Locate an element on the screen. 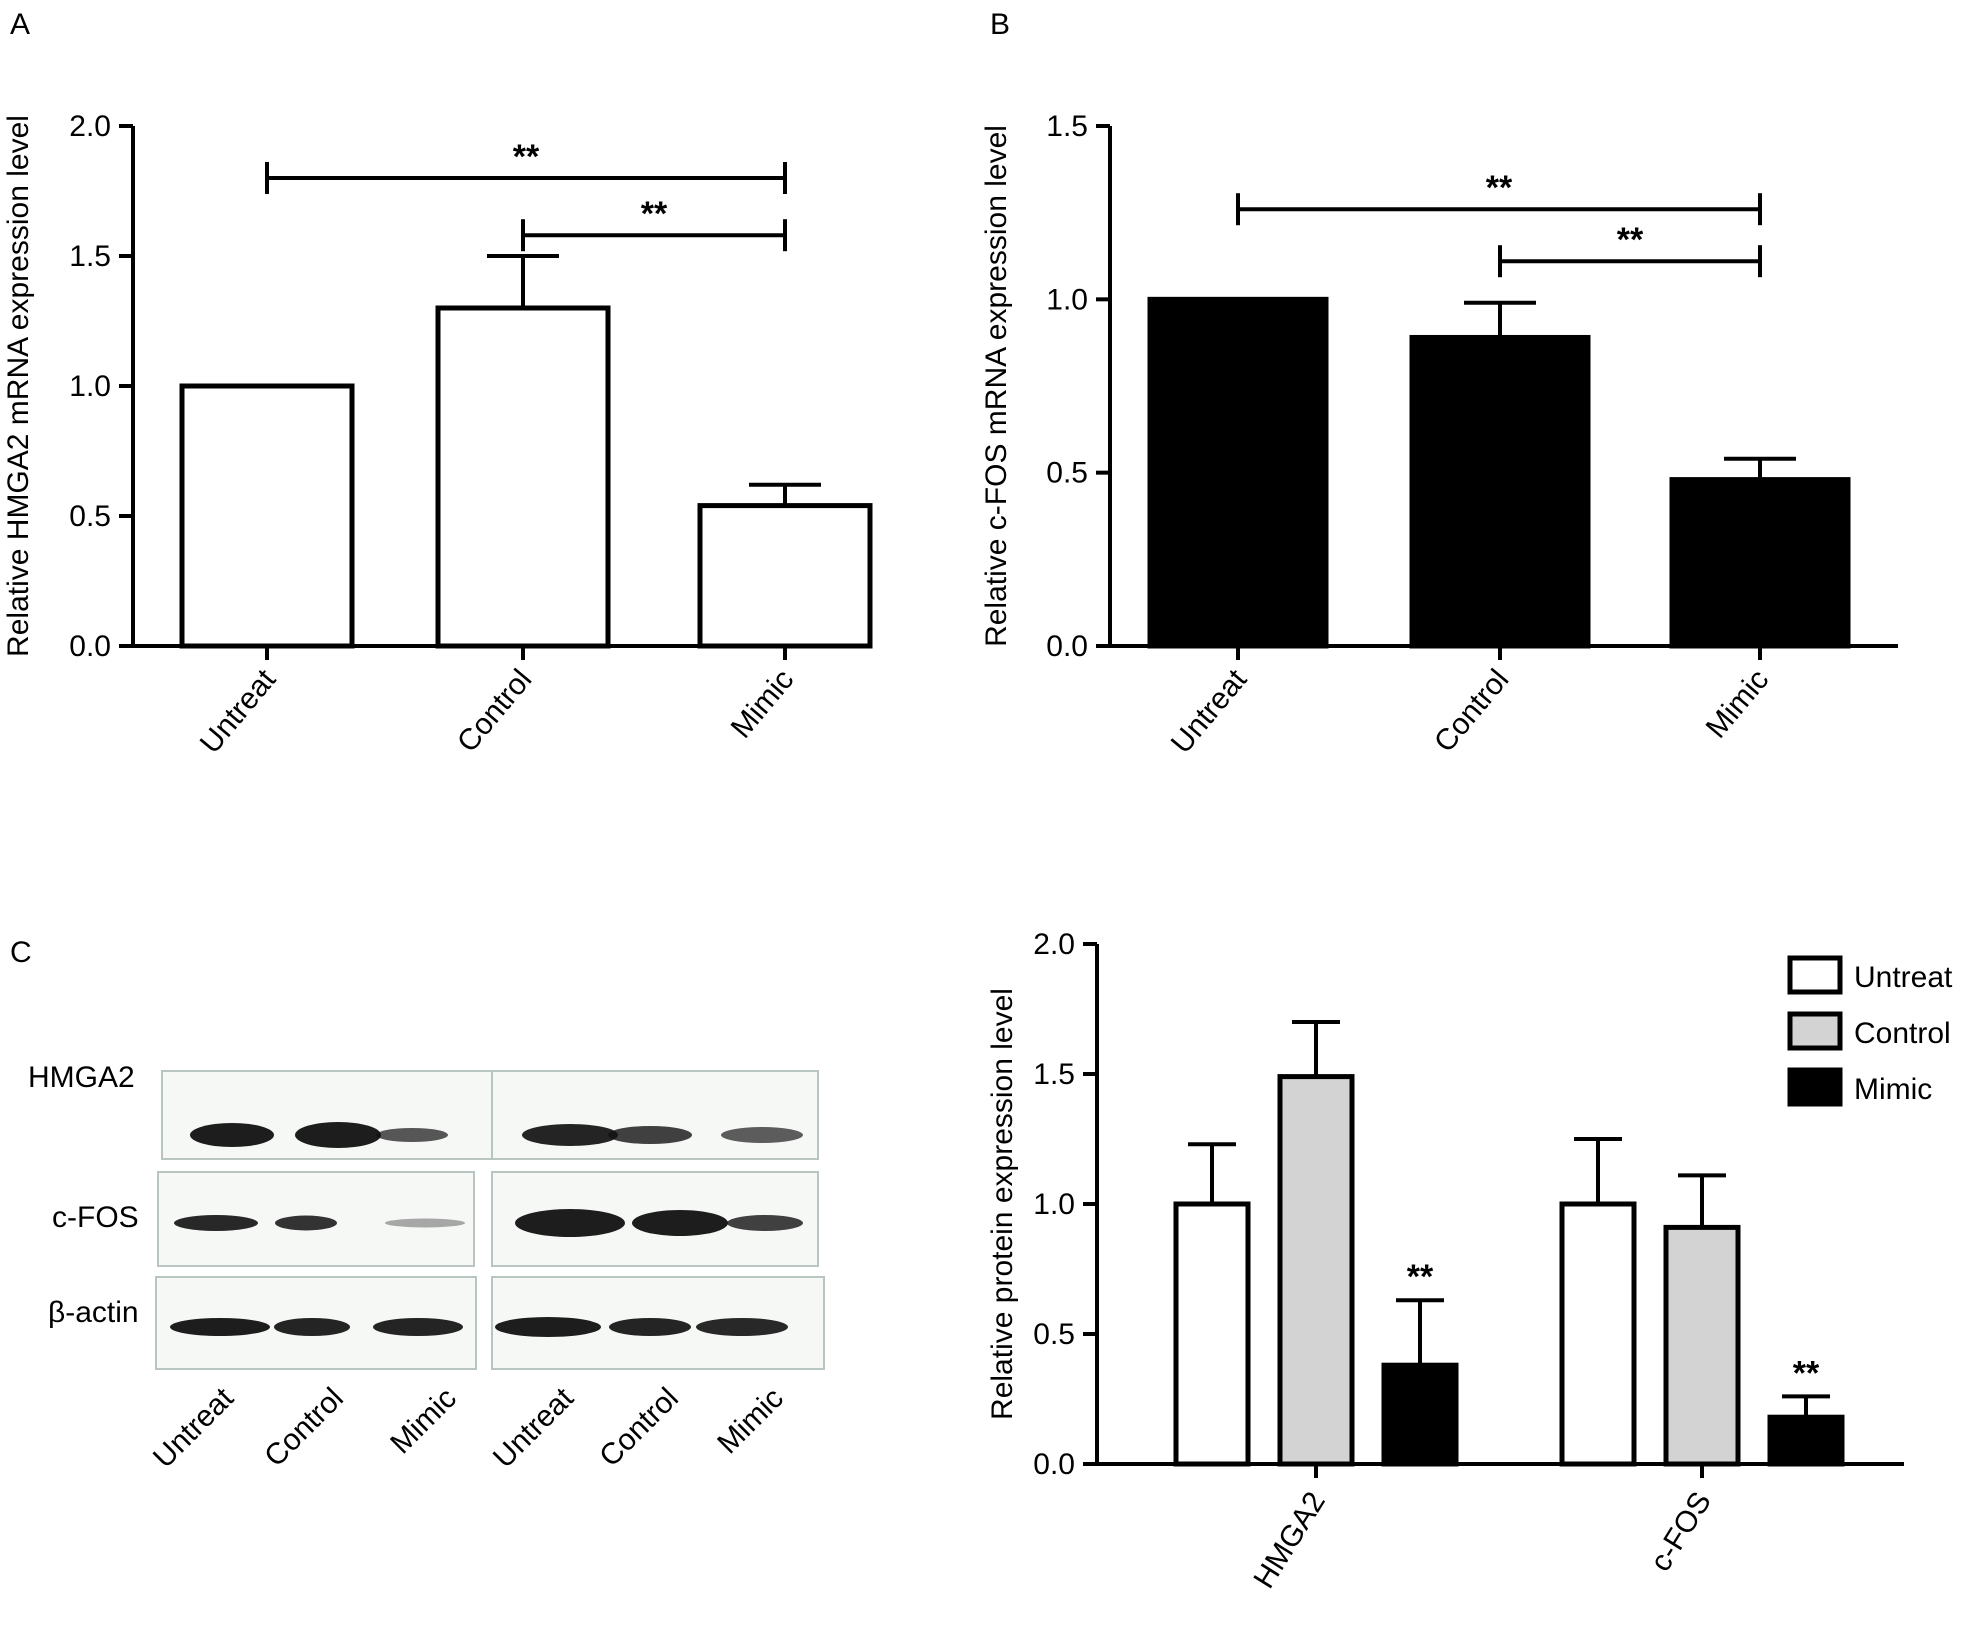 The width and height of the screenshot is (1976, 1630). blot-row-label-actin: β-actin is located at coordinates (93, 1312).